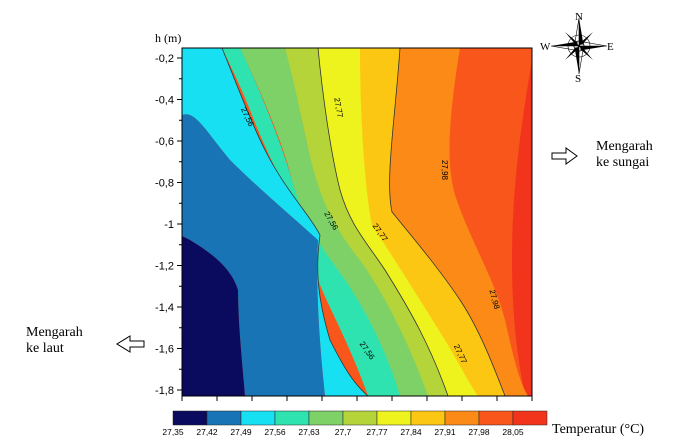  I want to click on annotation-to-sea-line1: Mengarah, so click(54, 332).